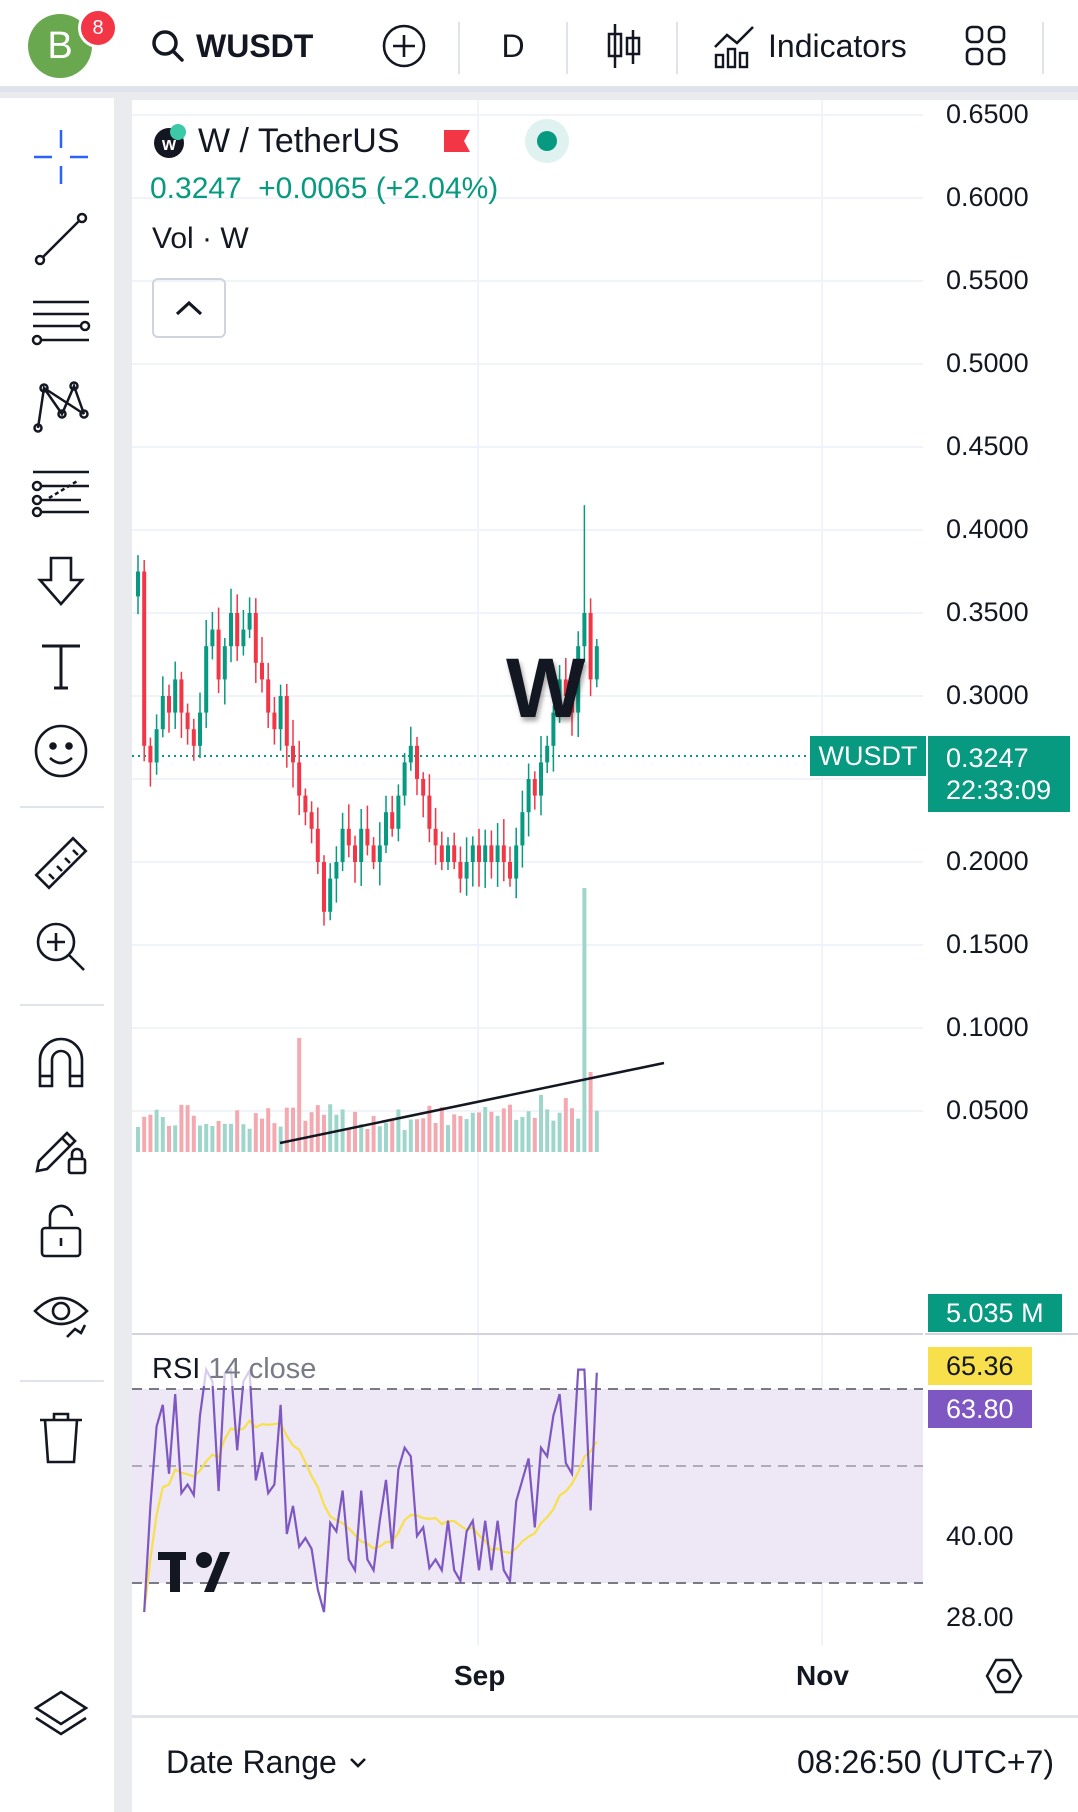 This screenshot has height=1812, width=1078. Describe the element at coordinates (189, 308) in the screenshot. I see `collapse-legend-button` at that location.